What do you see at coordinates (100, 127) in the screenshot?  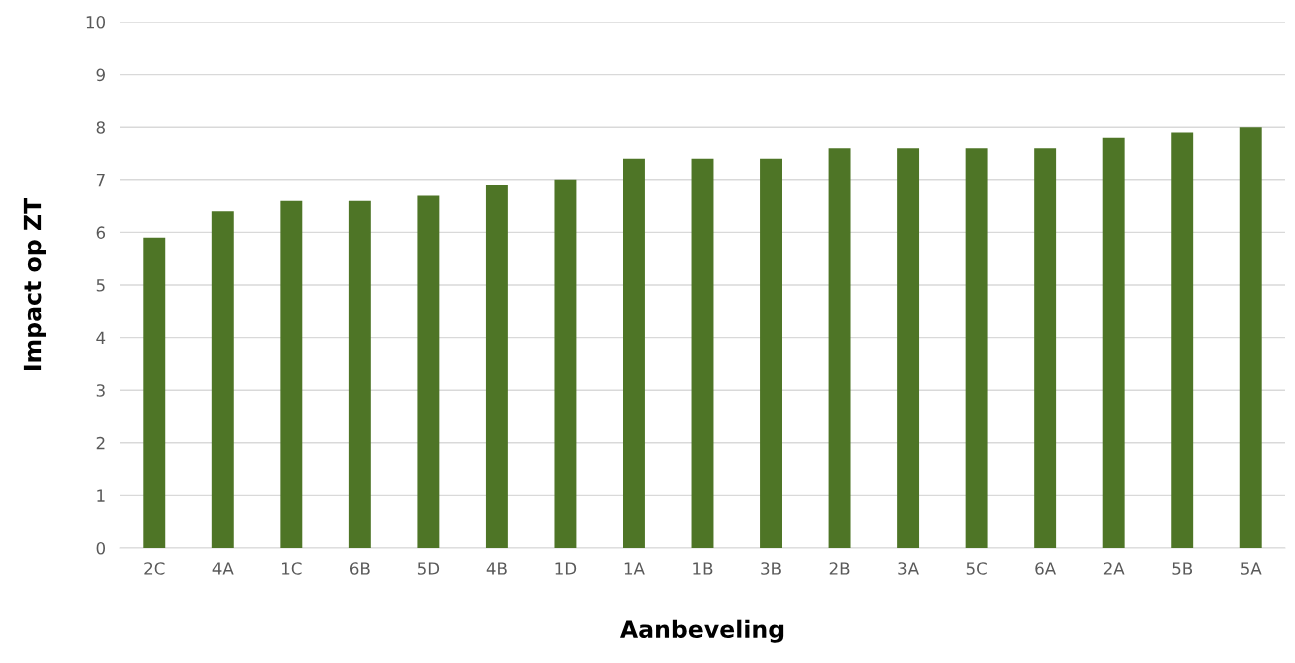 I see `y-tick-label: 8` at bounding box center [100, 127].